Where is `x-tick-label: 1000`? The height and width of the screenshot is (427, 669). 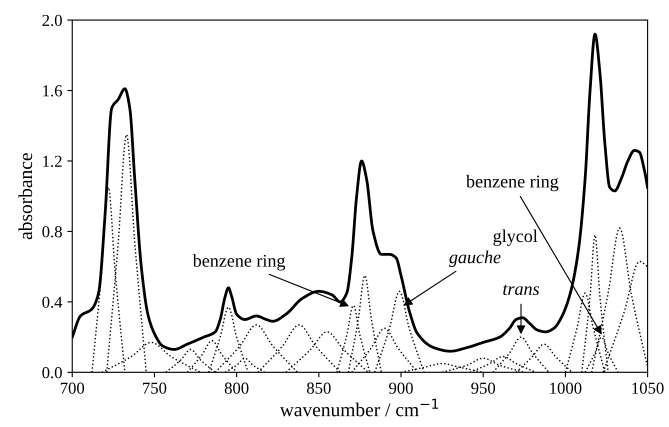 x-tick-label: 1000 is located at coordinates (566, 388).